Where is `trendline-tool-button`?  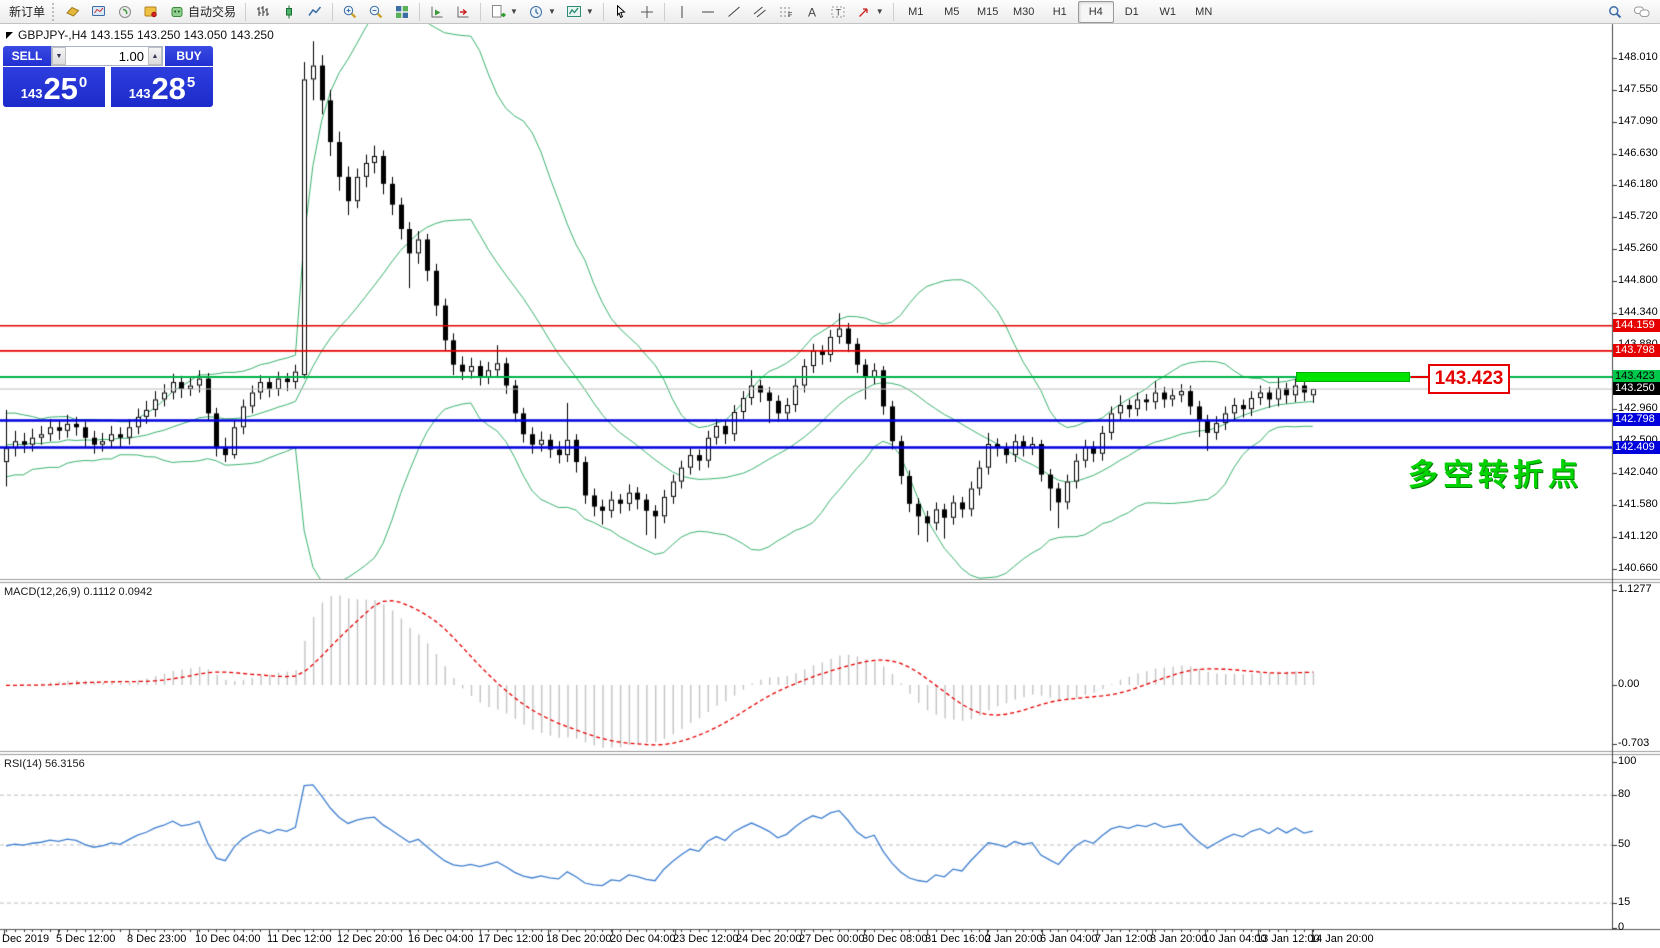 trendline-tool-button is located at coordinates (734, 12).